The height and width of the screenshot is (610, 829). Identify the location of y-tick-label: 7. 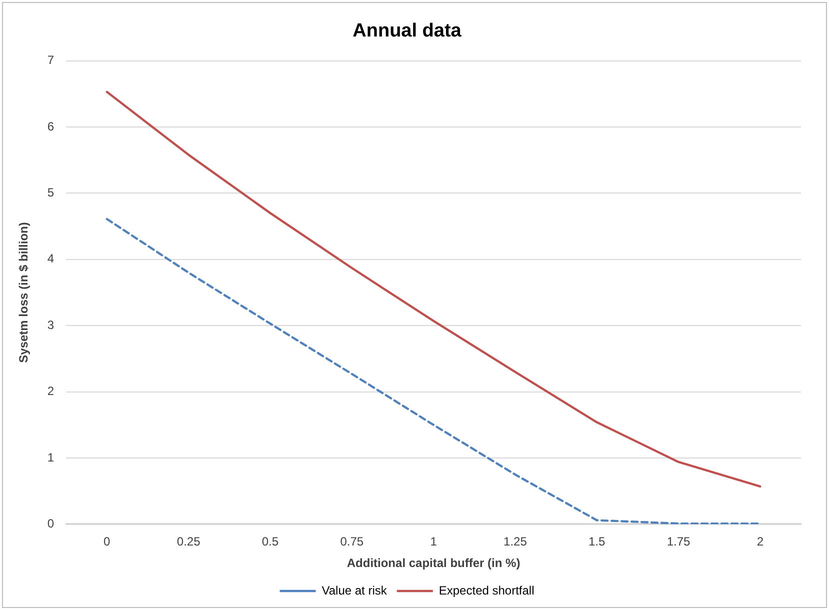
(50, 60).